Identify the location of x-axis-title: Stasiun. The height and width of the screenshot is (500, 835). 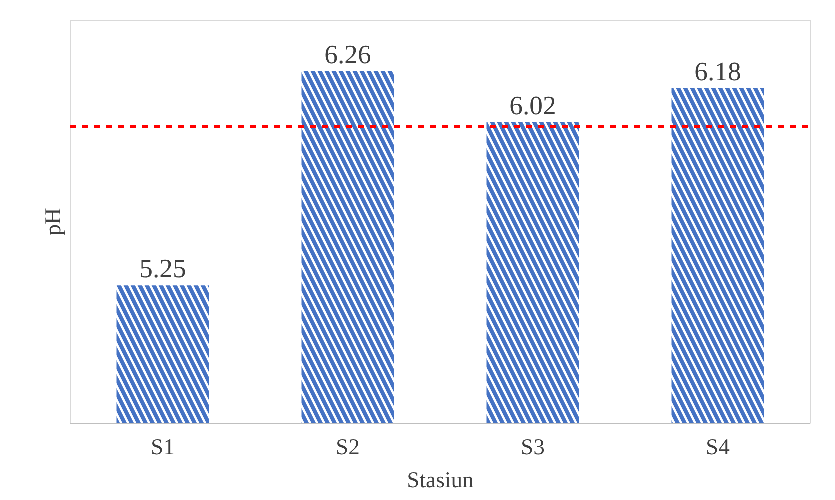
(440, 480).